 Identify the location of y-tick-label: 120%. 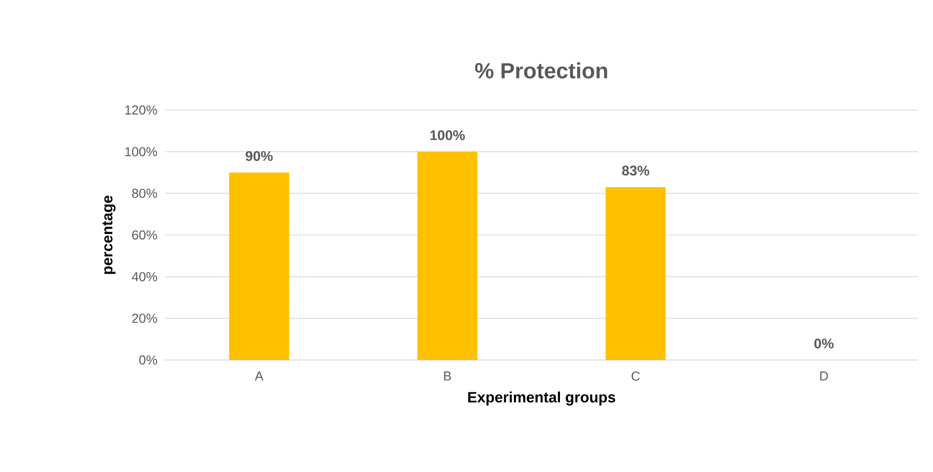
(141, 110).